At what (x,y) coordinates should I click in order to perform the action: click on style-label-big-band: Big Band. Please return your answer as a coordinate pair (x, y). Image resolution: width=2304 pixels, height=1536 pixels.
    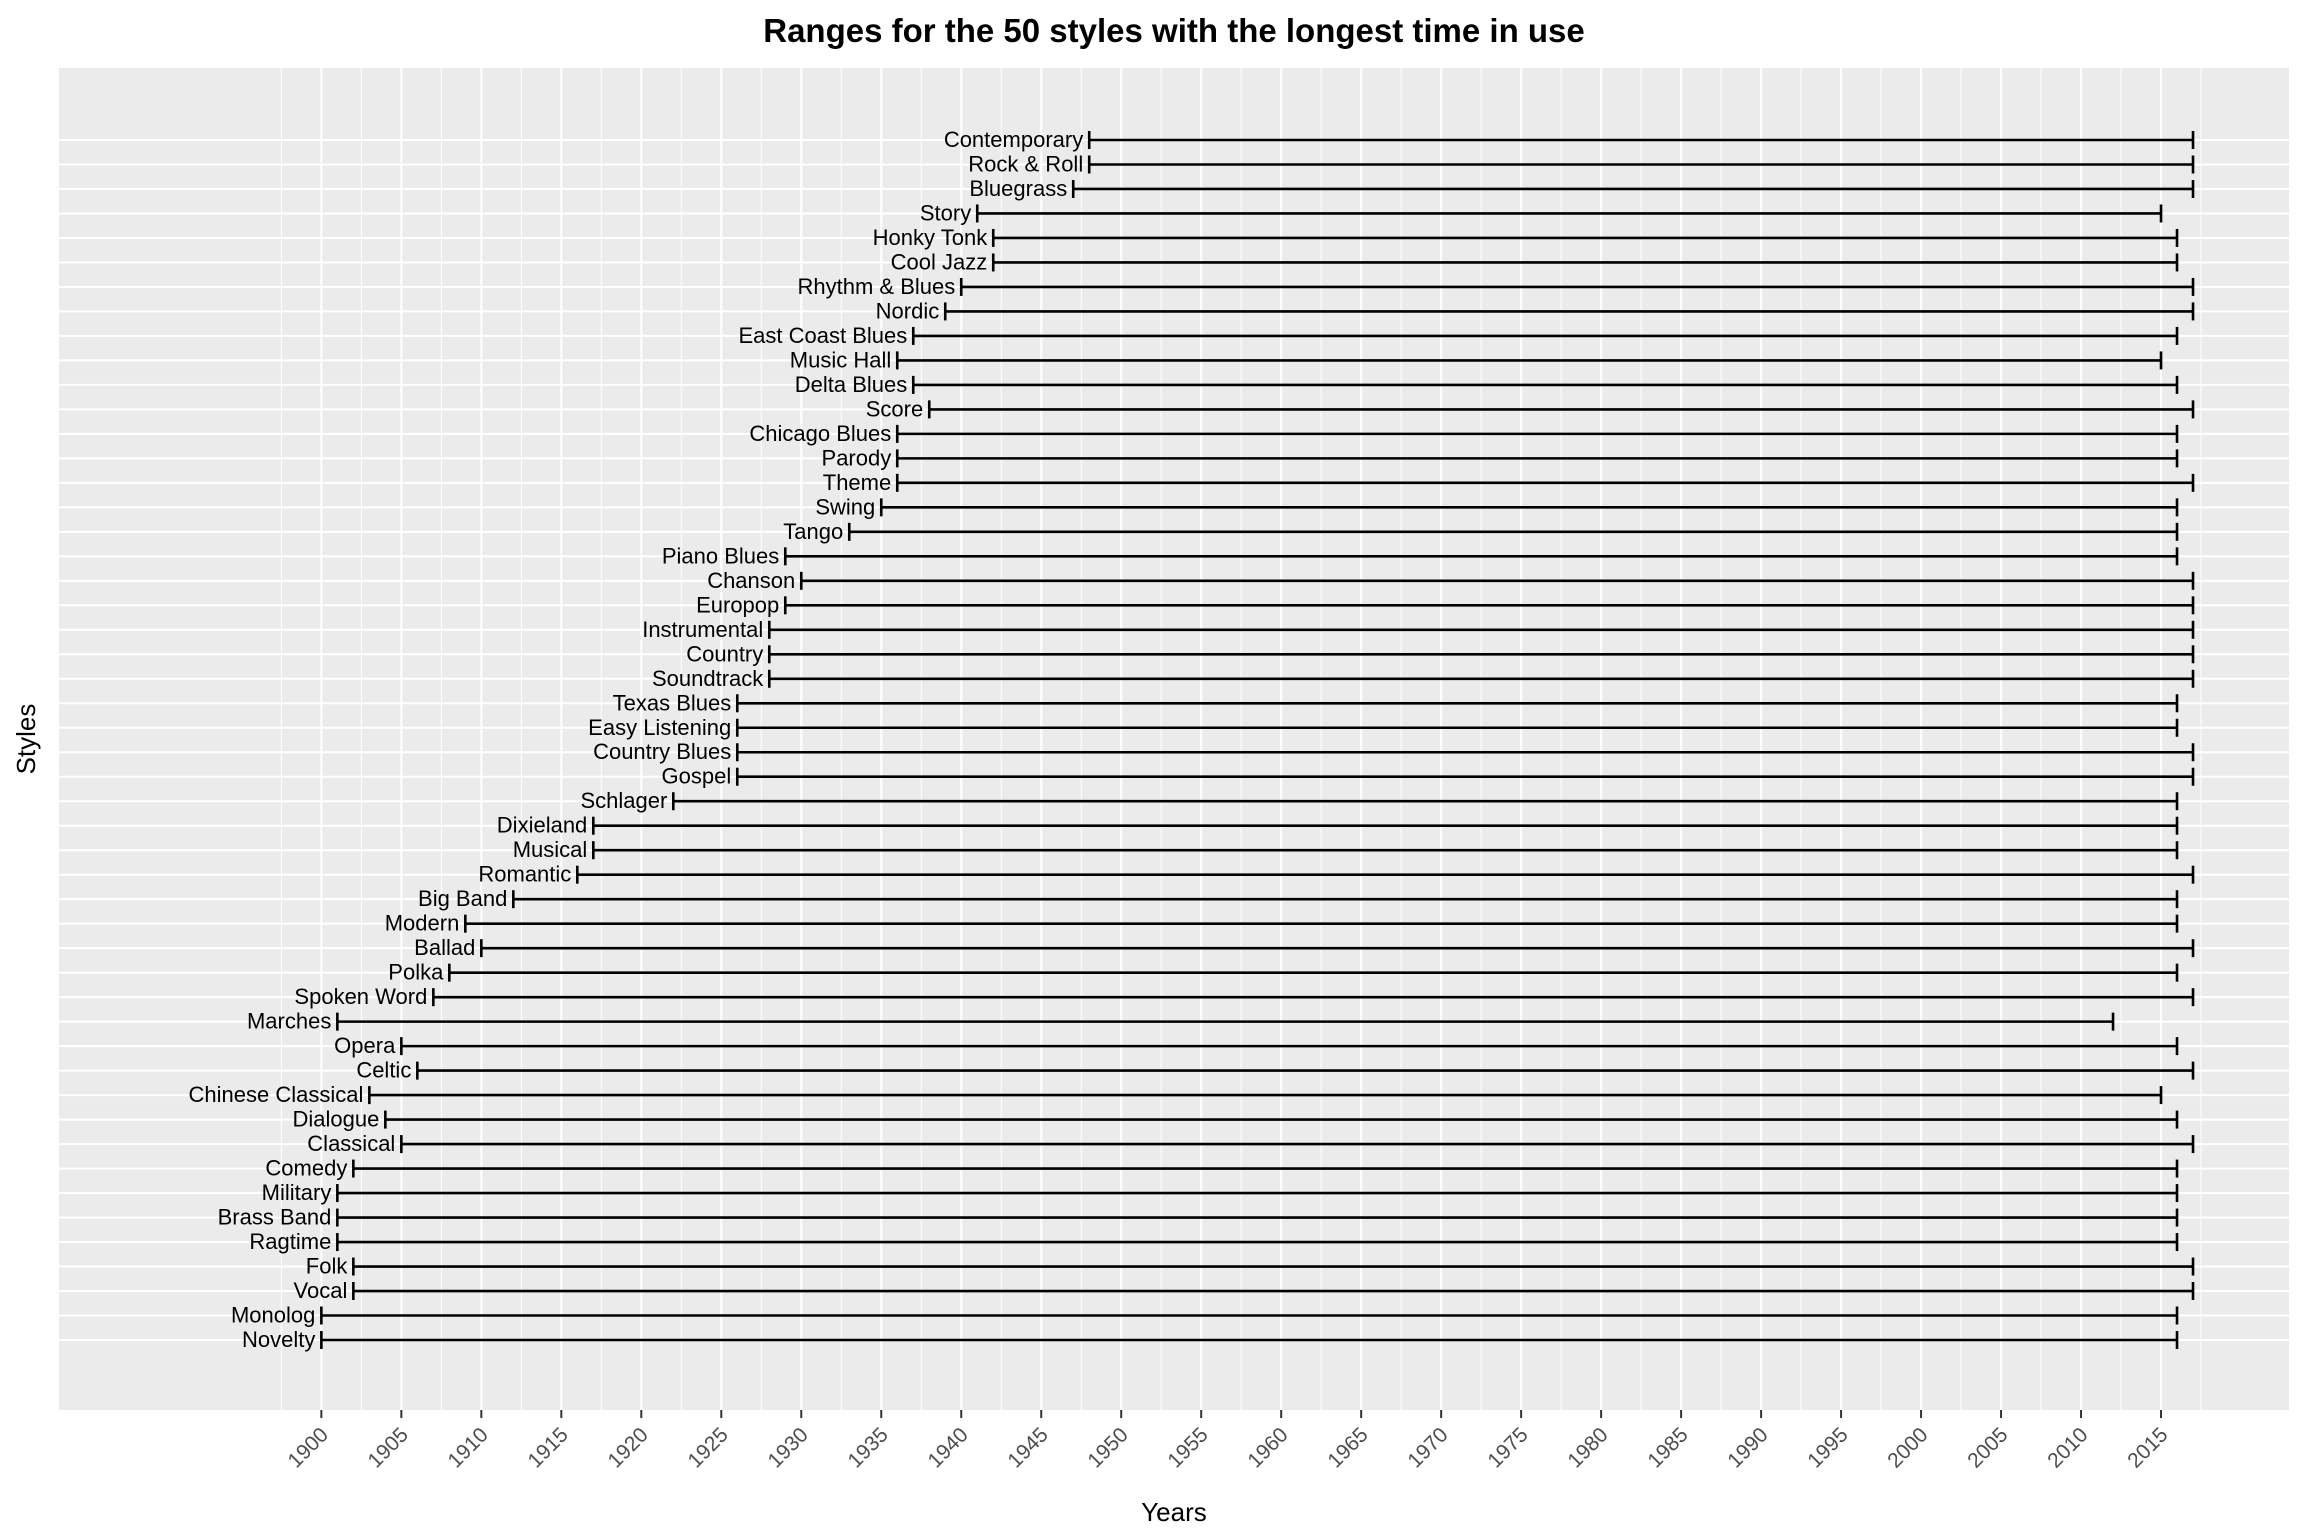
    Looking at the image, I should click on (462, 898).